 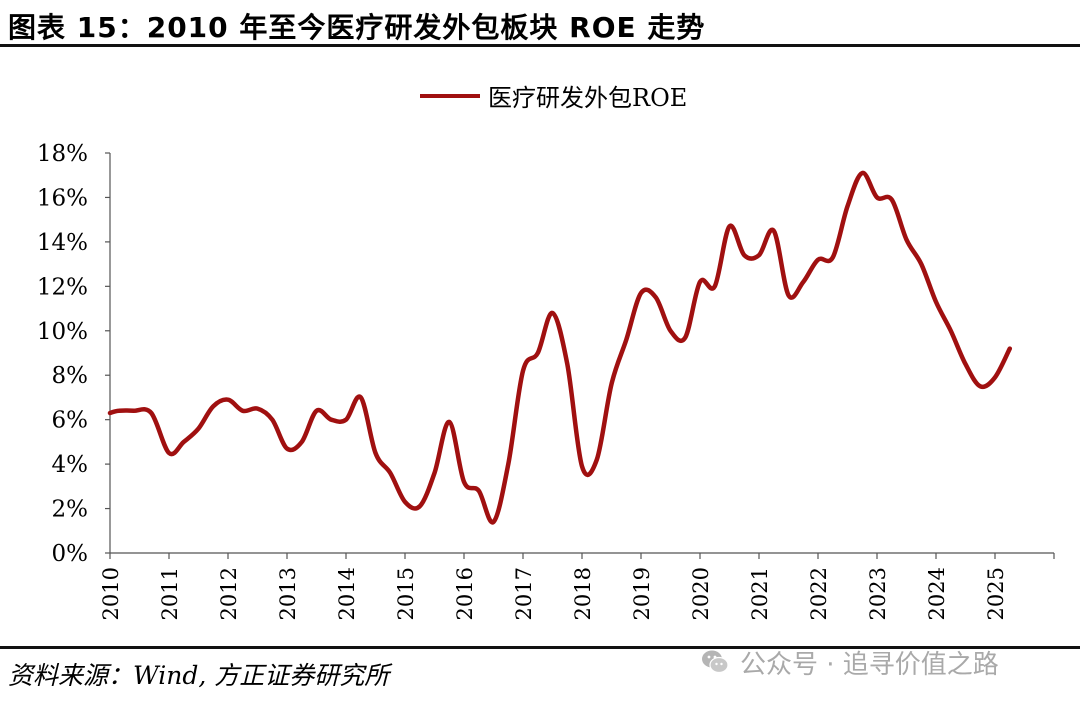 I want to click on wechat-icon, so click(x=715, y=662).